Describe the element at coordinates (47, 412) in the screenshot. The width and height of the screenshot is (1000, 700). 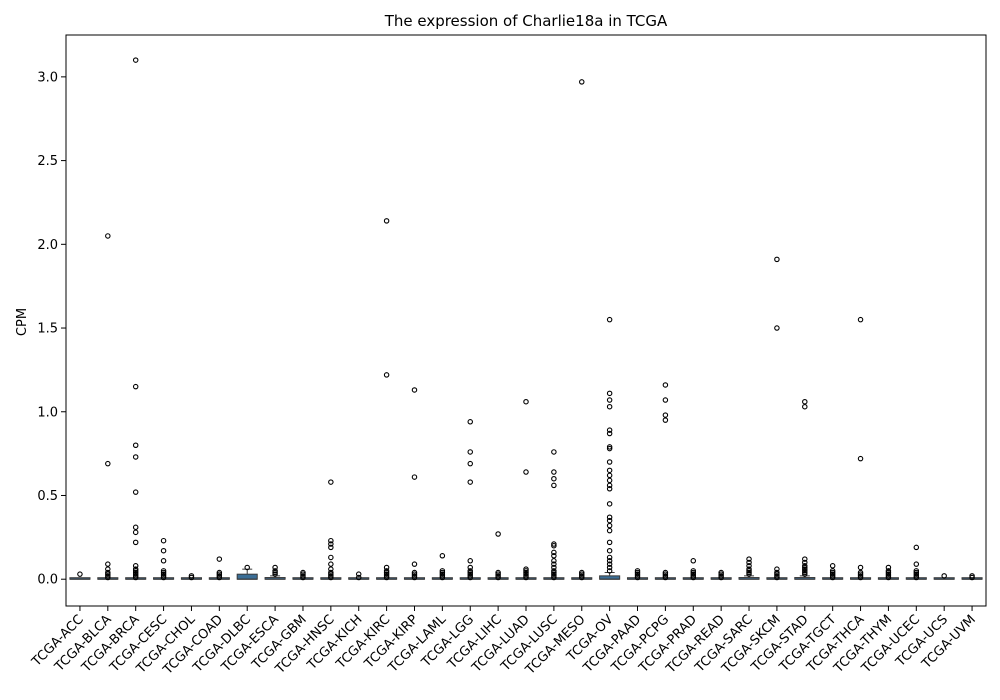
I see `y-tick-label: 1.0` at that location.